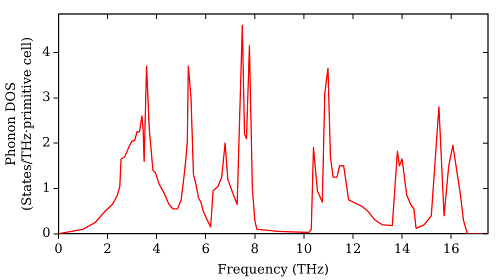  What do you see at coordinates (156, 249) in the screenshot?
I see `x-tick-label: 4` at bounding box center [156, 249].